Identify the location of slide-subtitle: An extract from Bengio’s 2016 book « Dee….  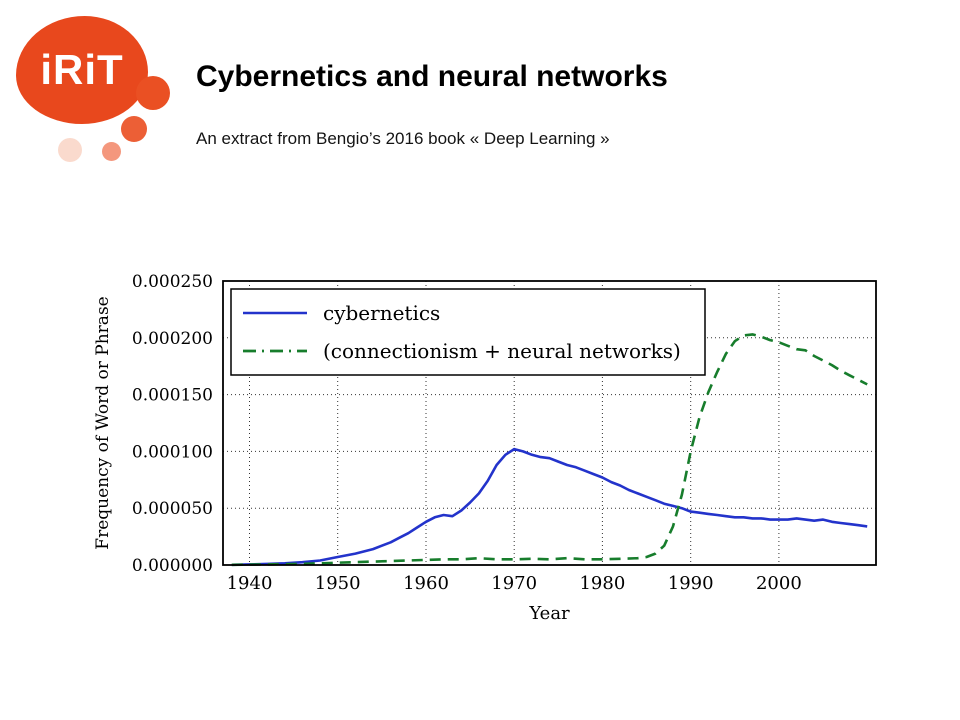
(403, 138).